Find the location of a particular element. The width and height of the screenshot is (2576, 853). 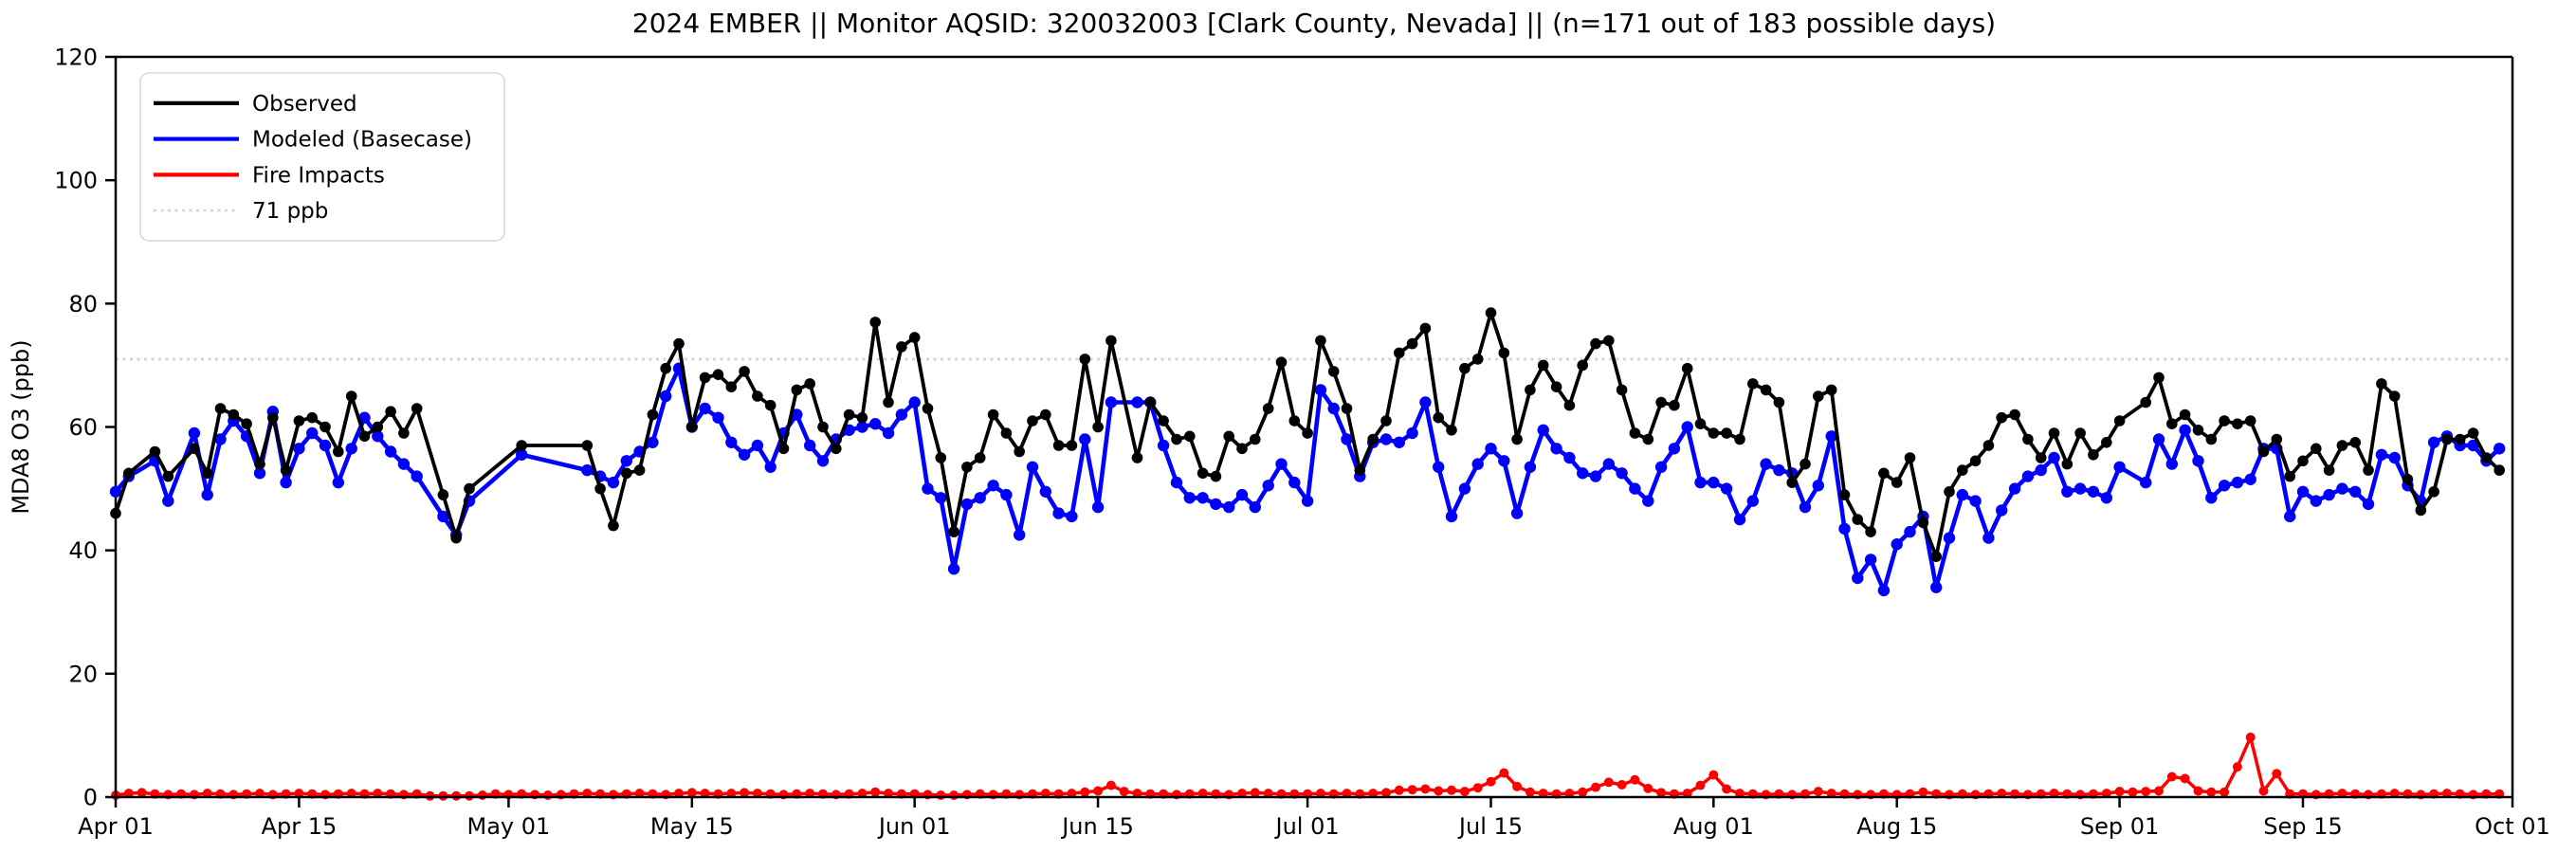

legend-item-modeled-basecase-: Modeled (Basecase) is located at coordinates (313, 140).